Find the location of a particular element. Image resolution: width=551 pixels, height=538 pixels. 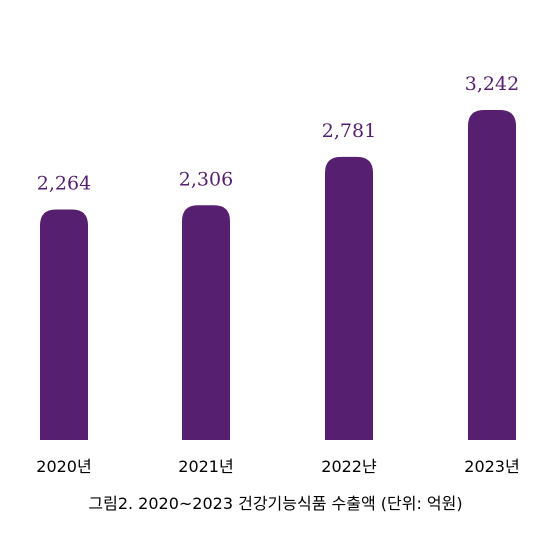

value-label-2022냔: 2,781 is located at coordinates (349, 131).